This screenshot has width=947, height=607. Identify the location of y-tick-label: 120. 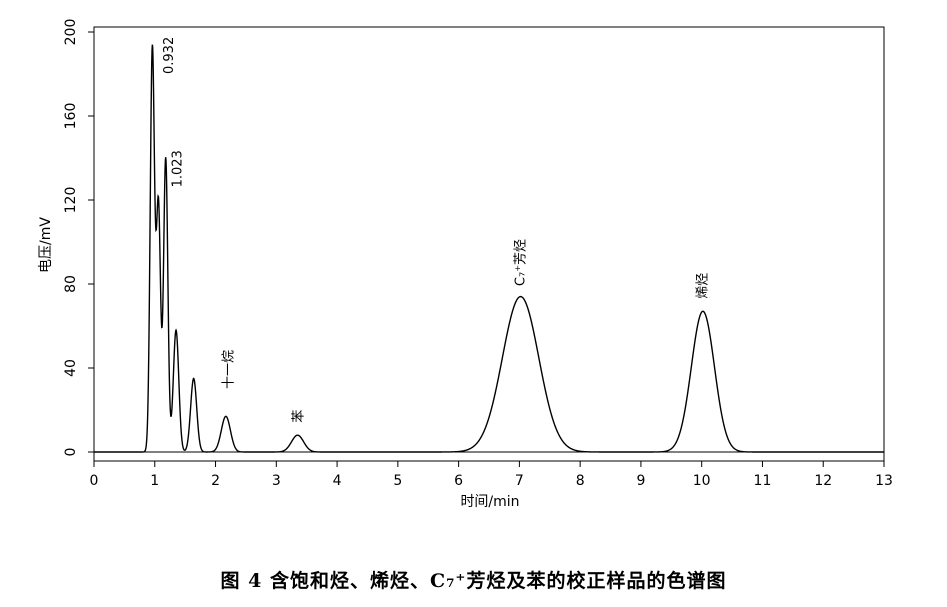
(71, 200).